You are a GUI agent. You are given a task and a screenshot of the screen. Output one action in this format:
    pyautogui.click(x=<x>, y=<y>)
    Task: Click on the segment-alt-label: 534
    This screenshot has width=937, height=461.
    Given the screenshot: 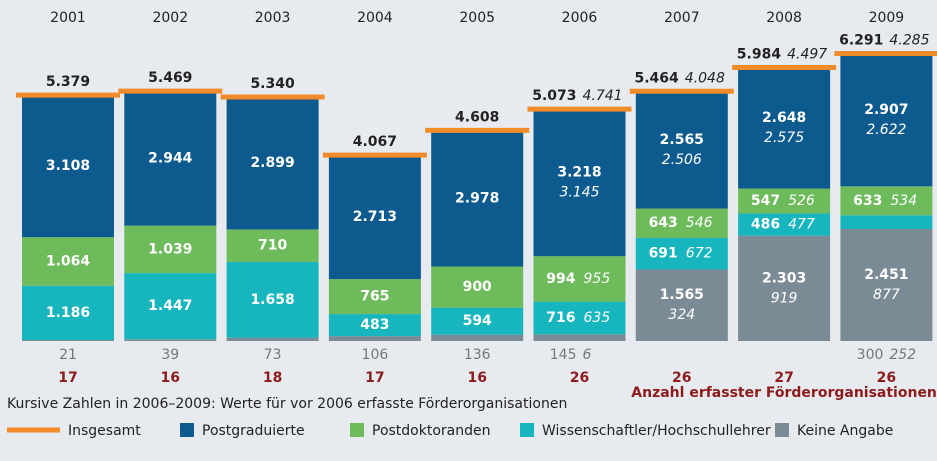 What is the action you would take?
    pyautogui.click(x=903, y=201)
    